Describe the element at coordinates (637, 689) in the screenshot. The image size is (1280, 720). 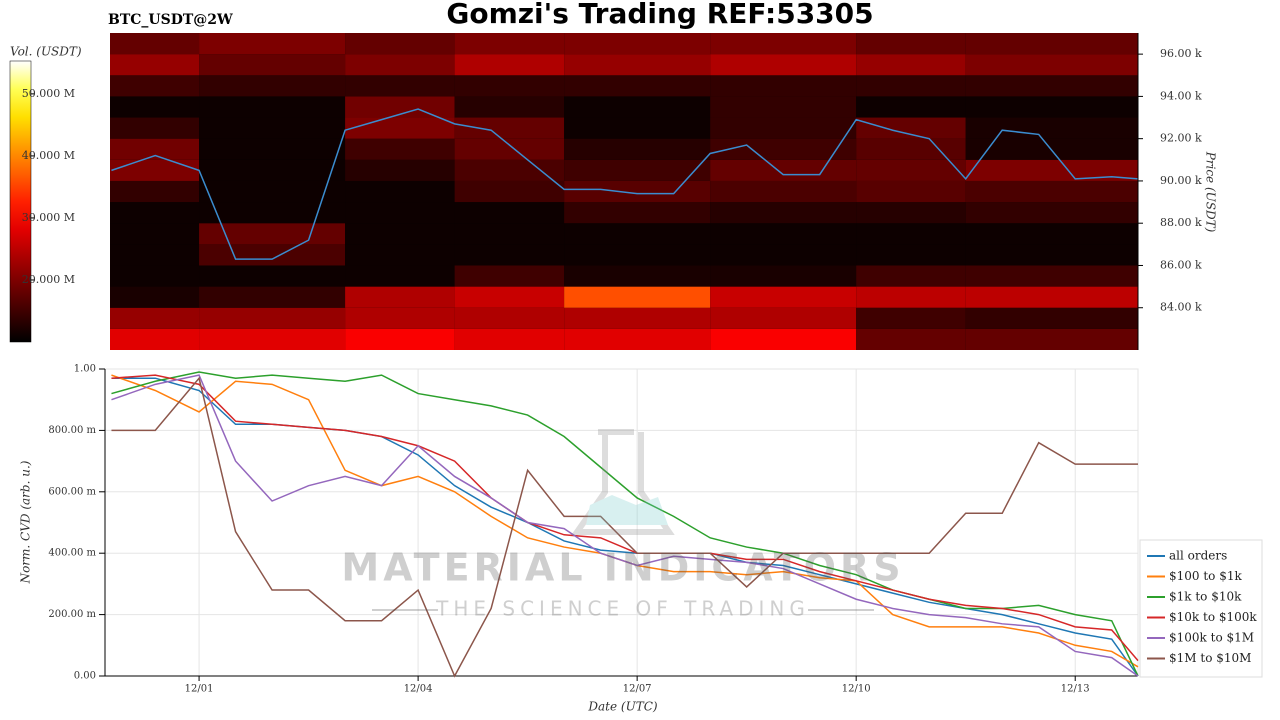
I see `x-tick-label: 12/07` at that location.